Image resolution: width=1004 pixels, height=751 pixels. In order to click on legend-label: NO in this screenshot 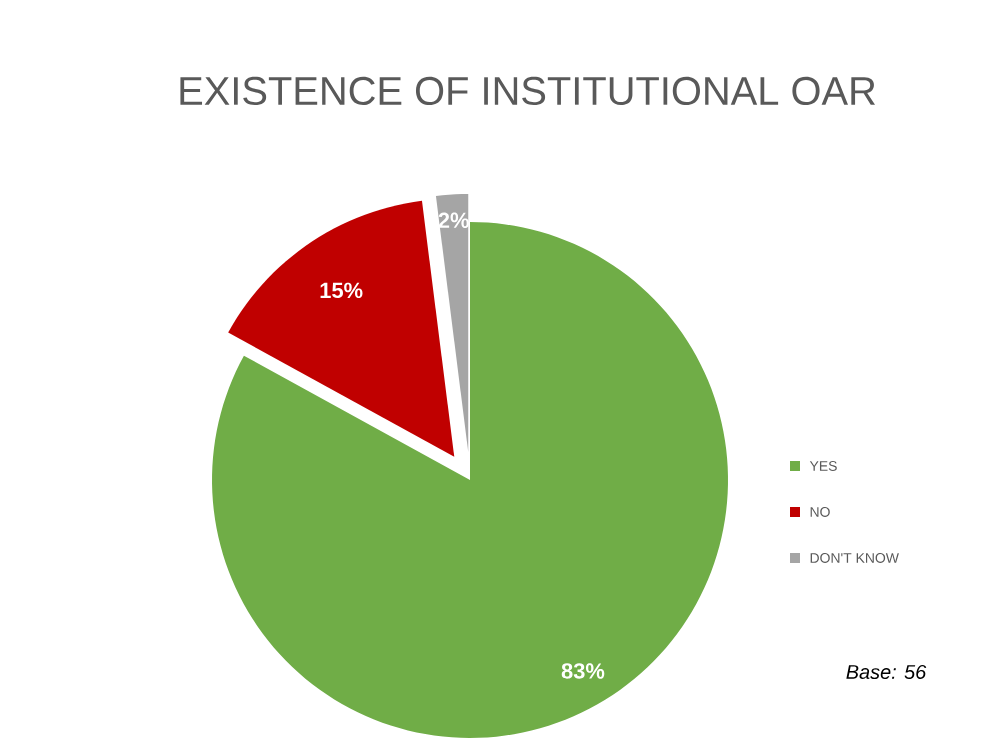, I will do `click(820, 512)`.